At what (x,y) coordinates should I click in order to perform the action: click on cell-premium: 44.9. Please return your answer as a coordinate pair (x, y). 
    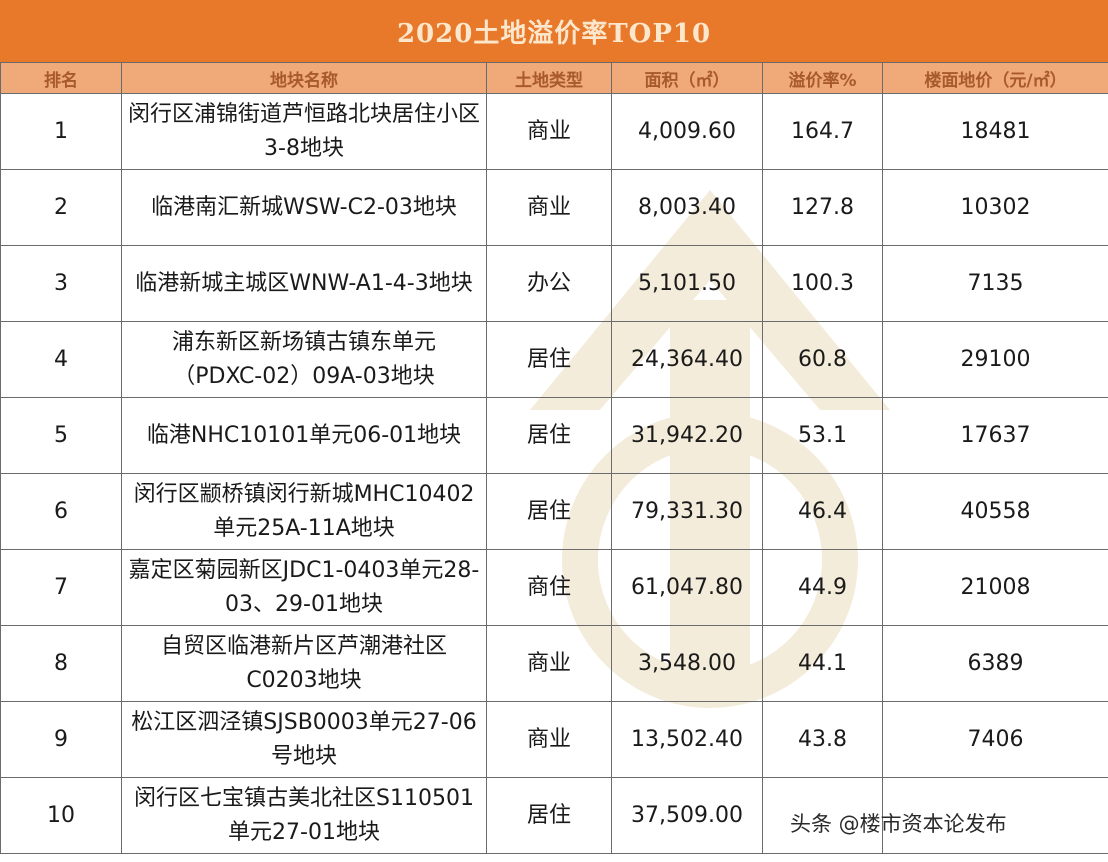
    Looking at the image, I should click on (822, 587).